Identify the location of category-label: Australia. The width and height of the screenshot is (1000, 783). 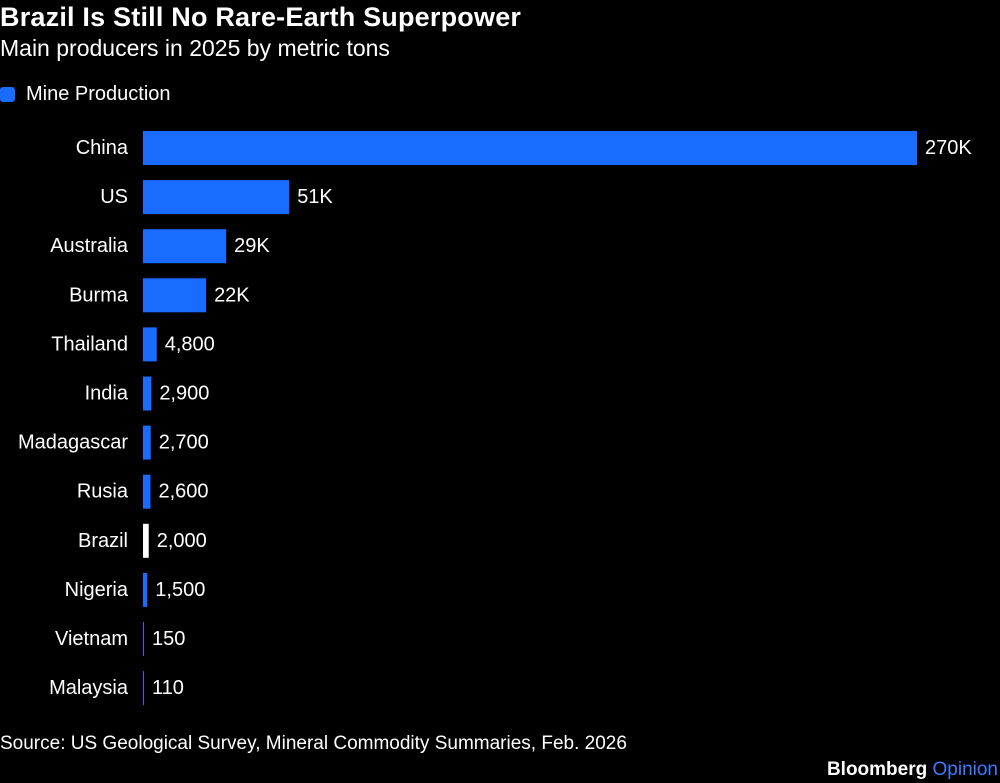
(89, 246).